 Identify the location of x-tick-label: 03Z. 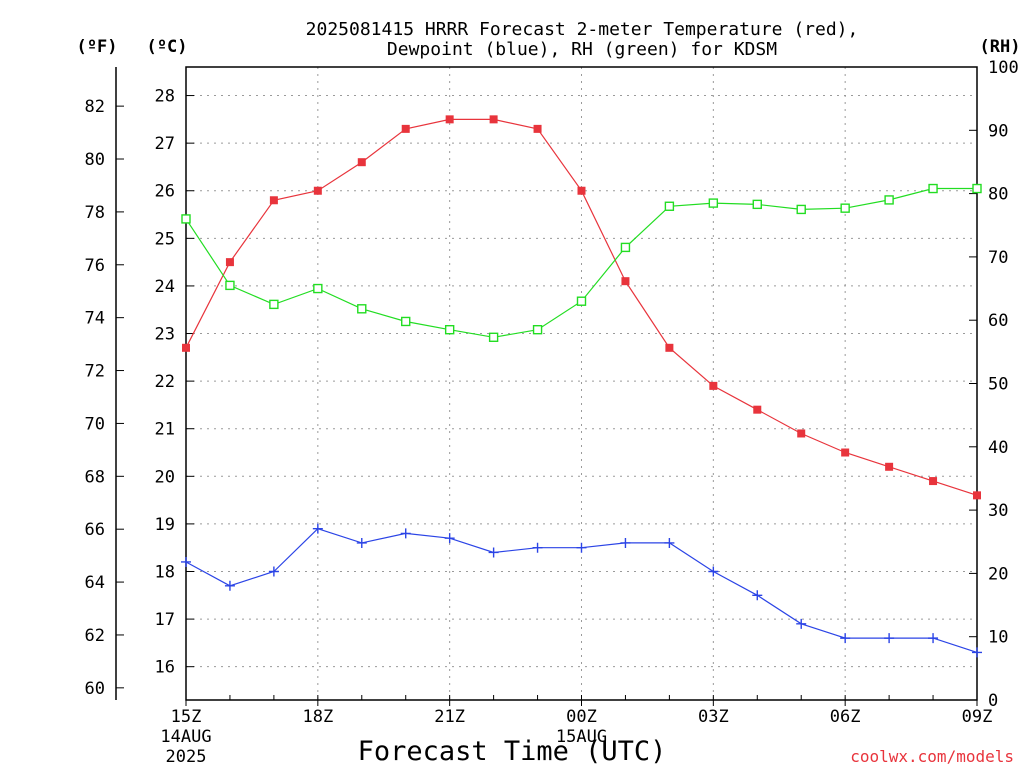
(713, 717).